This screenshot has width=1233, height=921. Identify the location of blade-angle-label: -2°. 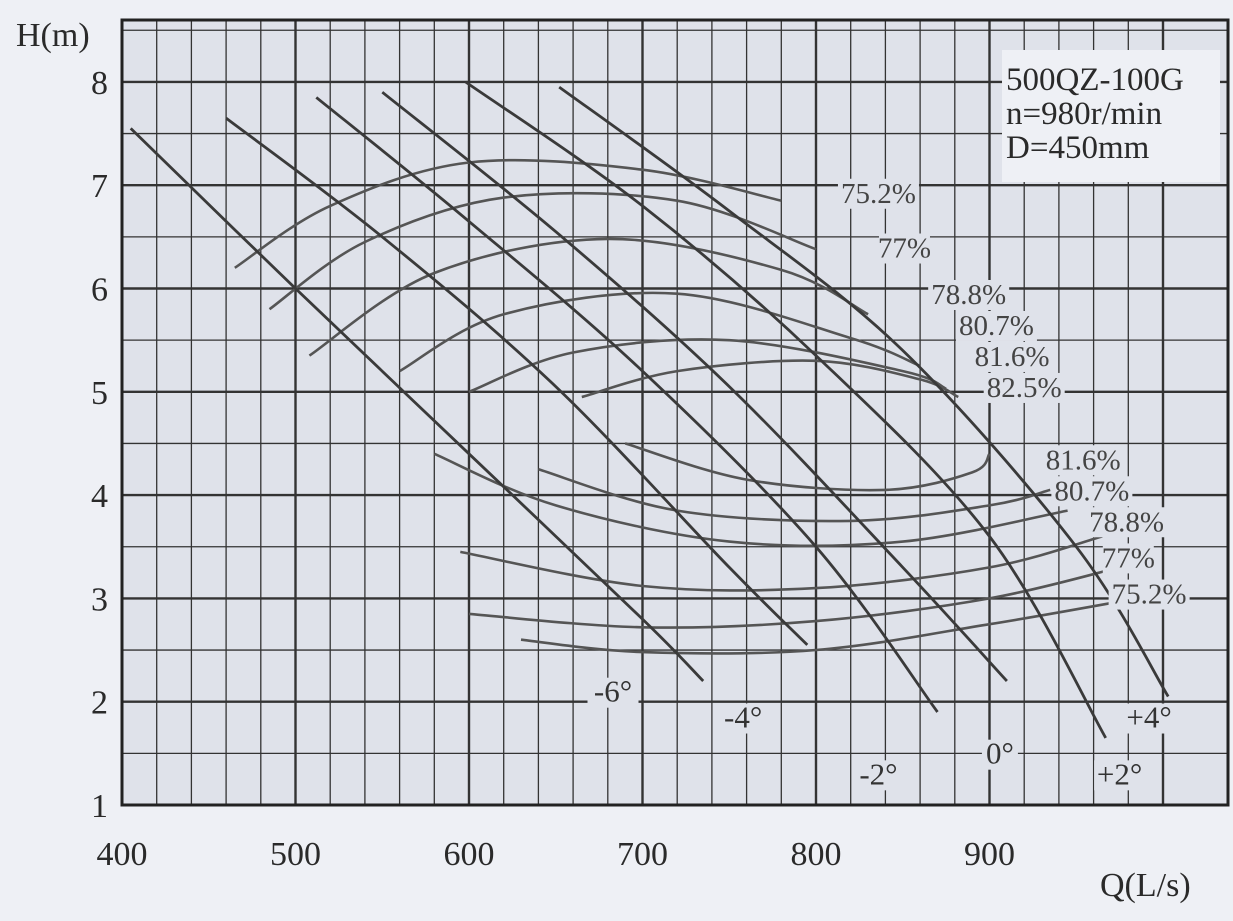
(878, 773).